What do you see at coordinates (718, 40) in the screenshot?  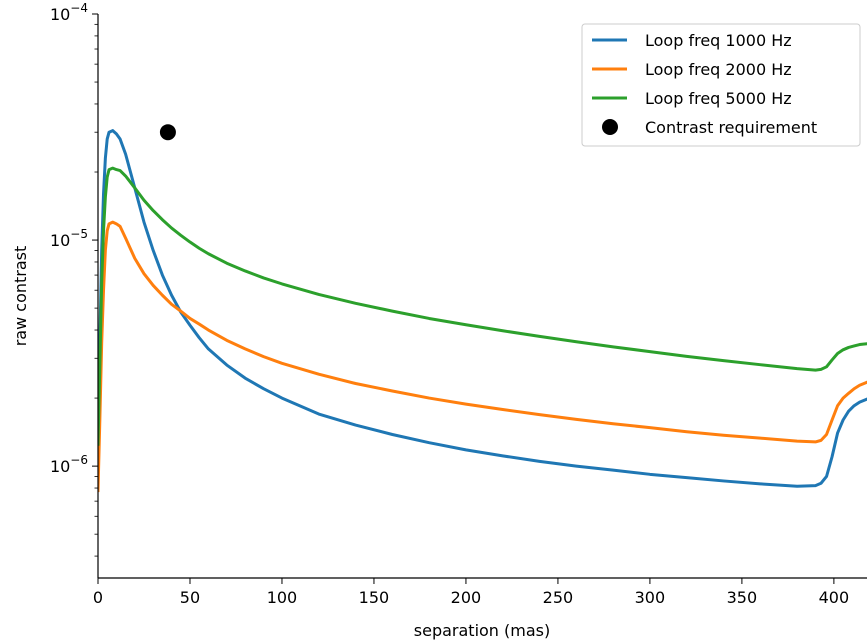 I see `legend-label: Loop freq 1000 Hz` at bounding box center [718, 40].